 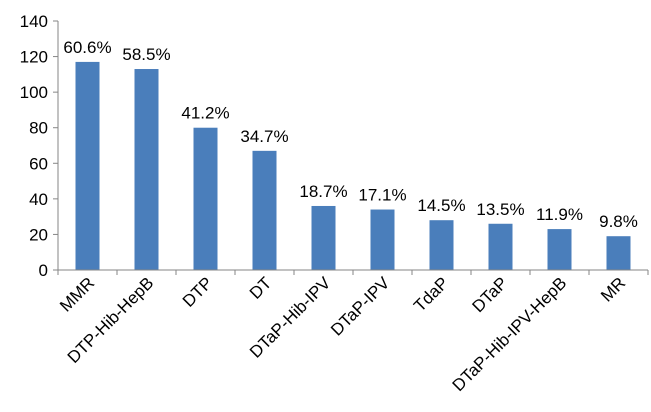 I want to click on data-label: 34.7%, so click(x=264, y=136).